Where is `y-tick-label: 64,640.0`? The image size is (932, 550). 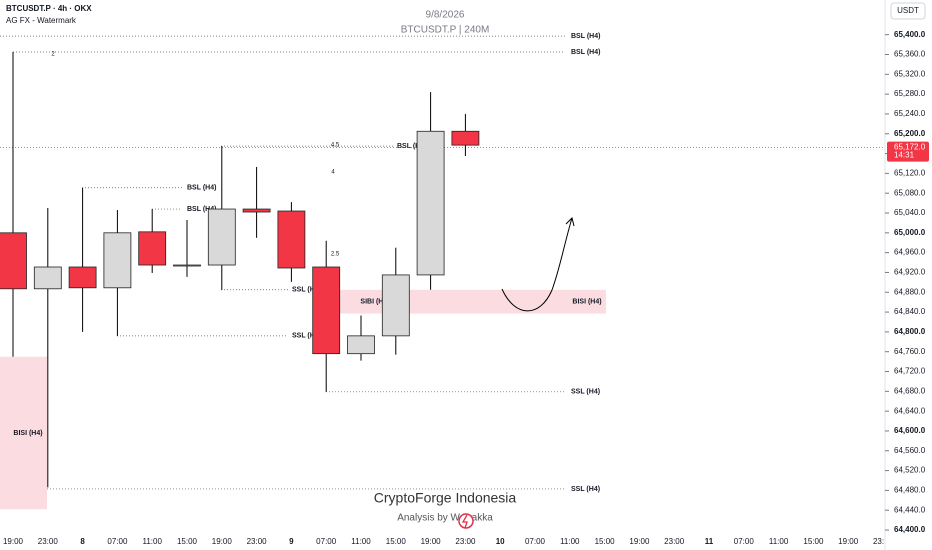 y-tick-label: 64,640.0 is located at coordinates (910, 410).